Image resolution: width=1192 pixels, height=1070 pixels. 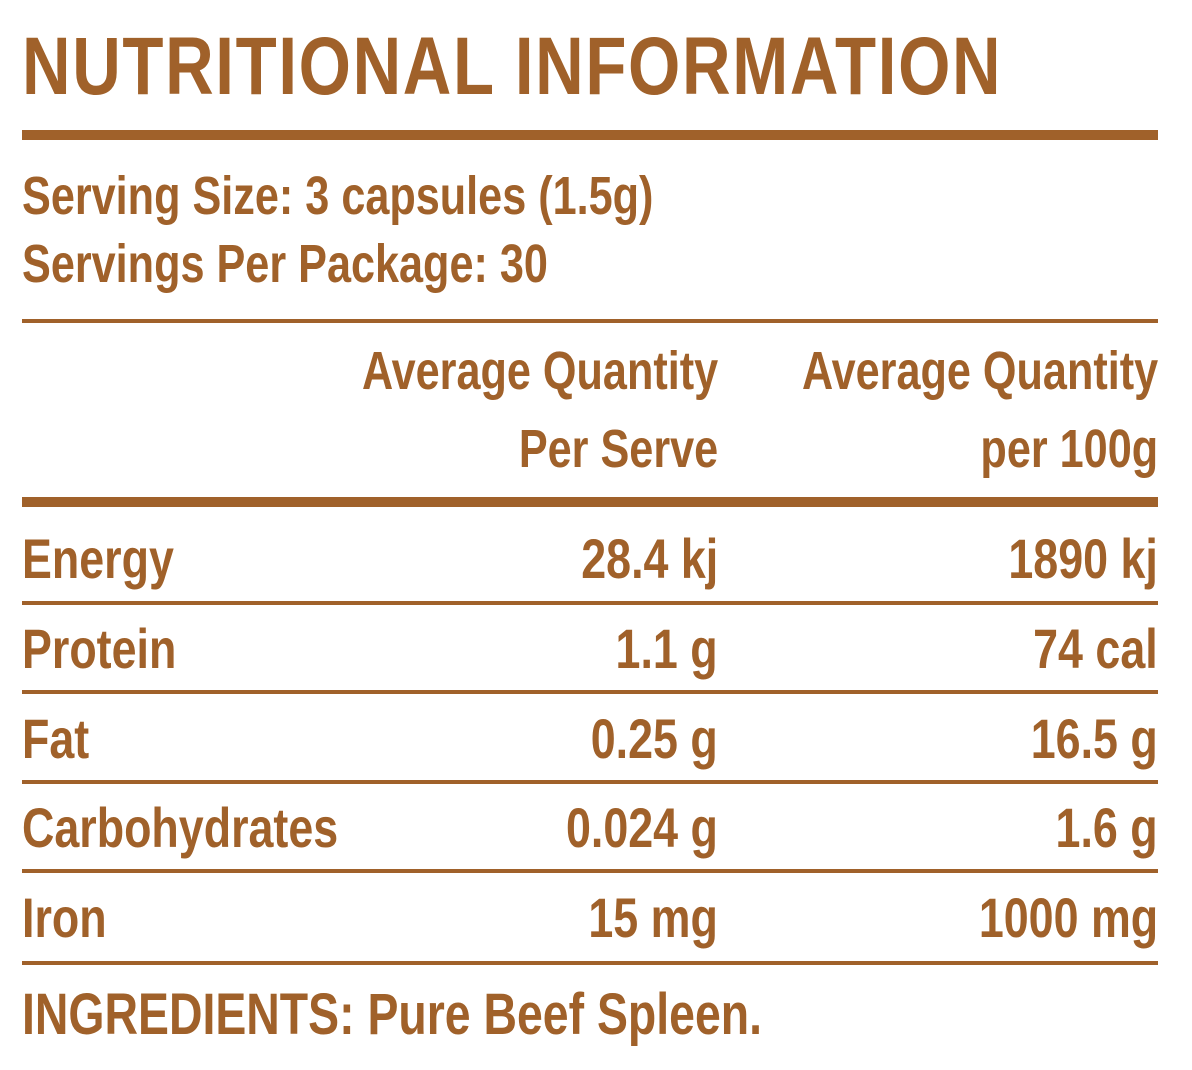 What do you see at coordinates (564, 1014) in the screenshot?
I see `ingredients-text: Pure Beef Spleen.` at bounding box center [564, 1014].